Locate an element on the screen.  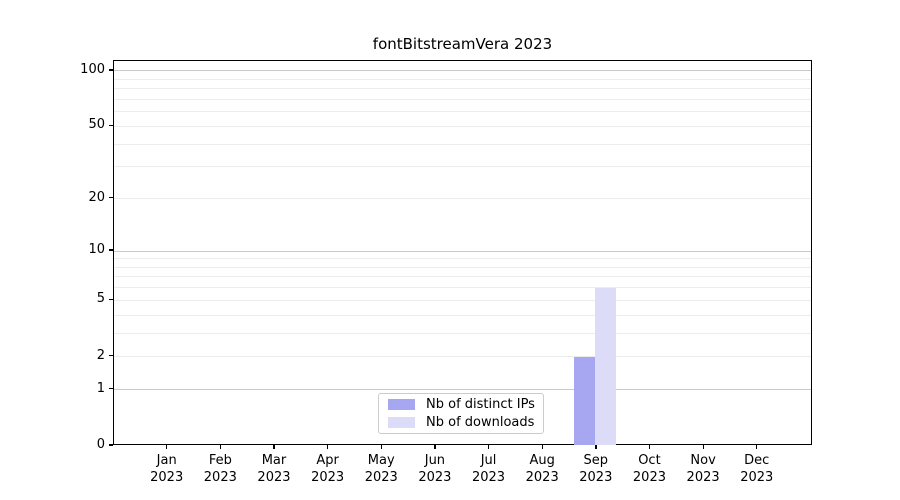
legend-label-downloads: Nb of downloads is located at coordinates (480, 422).